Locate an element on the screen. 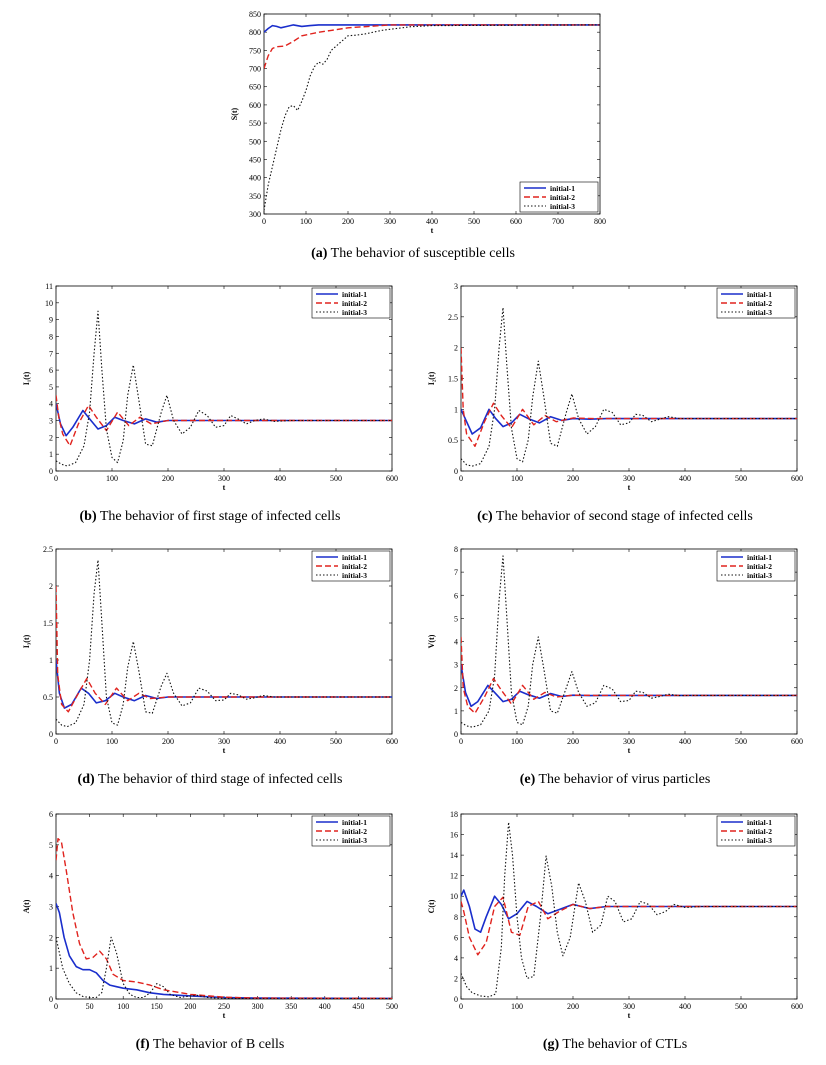 The width and height of the screenshot is (826, 1065). chart-c-ytick-label: 0.5 is located at coordinates (453, 440).